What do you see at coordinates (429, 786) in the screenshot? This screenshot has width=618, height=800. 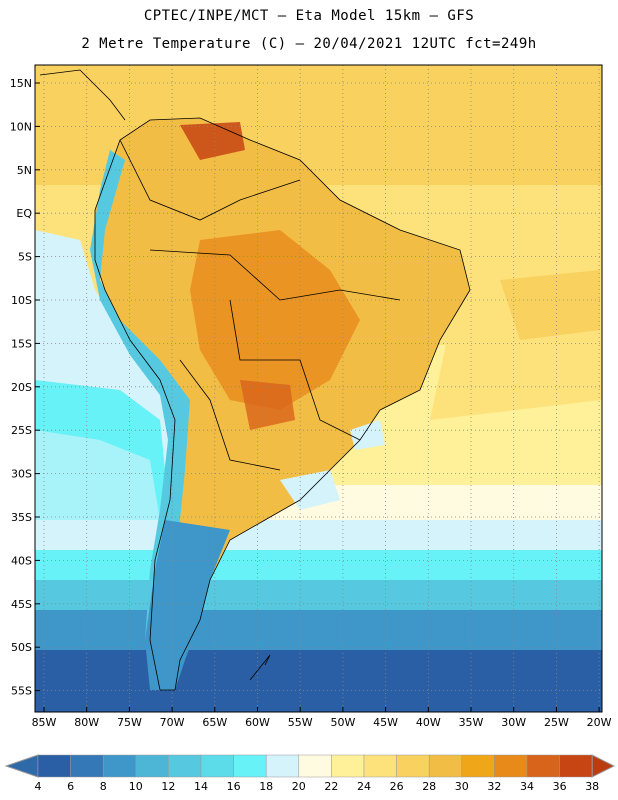 I see `colorbar-label: 28` at bounding box center [429, 786].